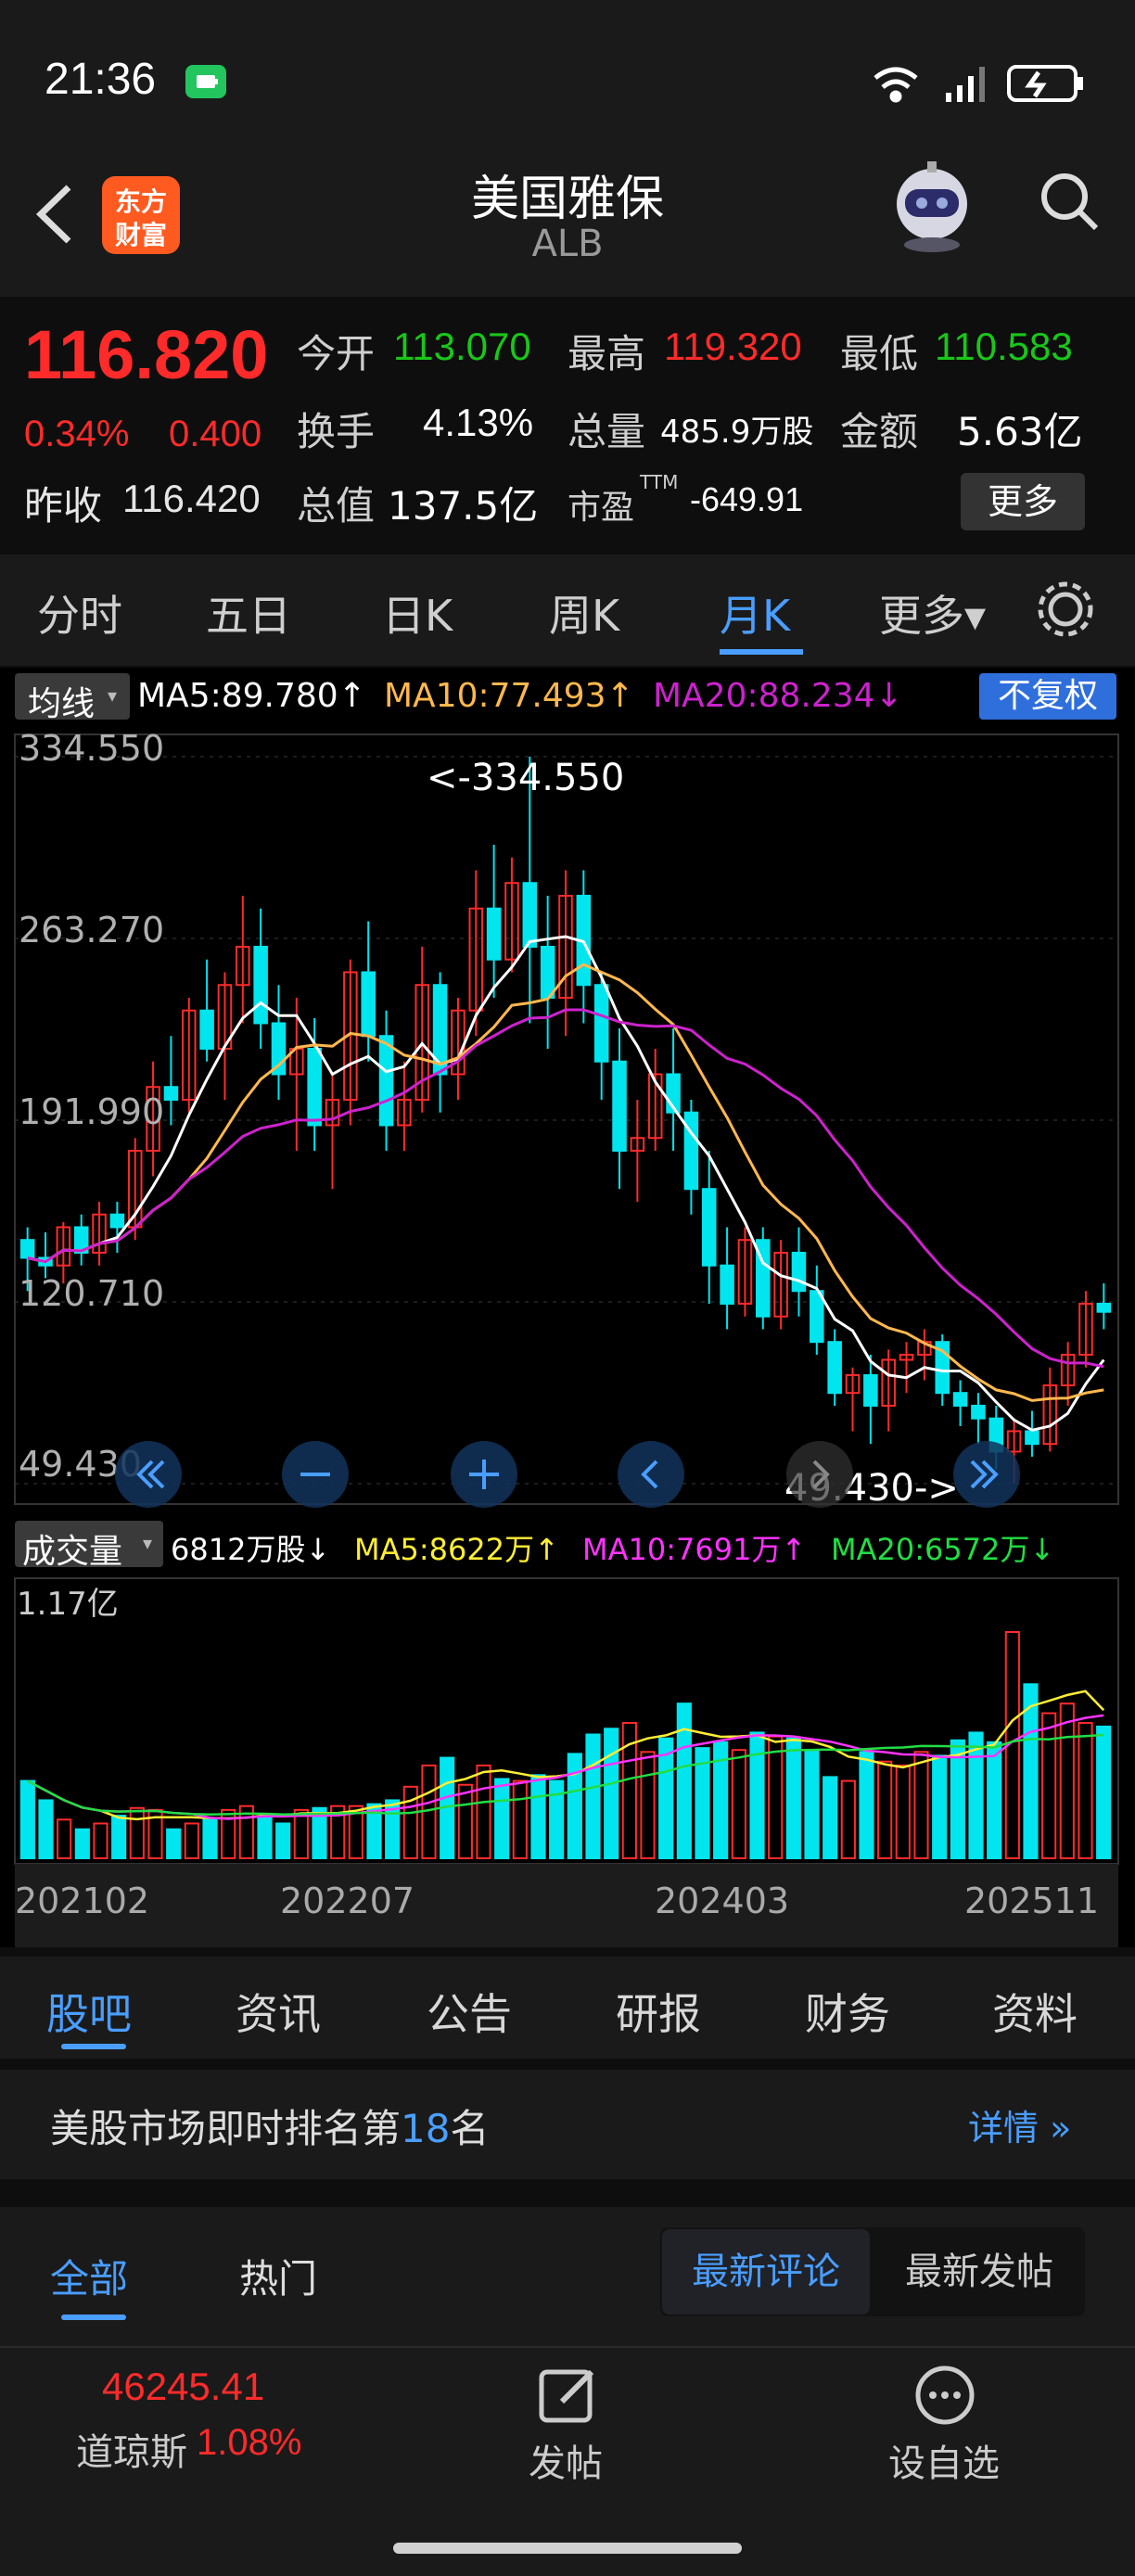 The image size is (1135, 2576). What do you see at coordinates (723, 1901) in the screenshot?
I see `date-tick: 202403` at bounding box center [723, 1901].